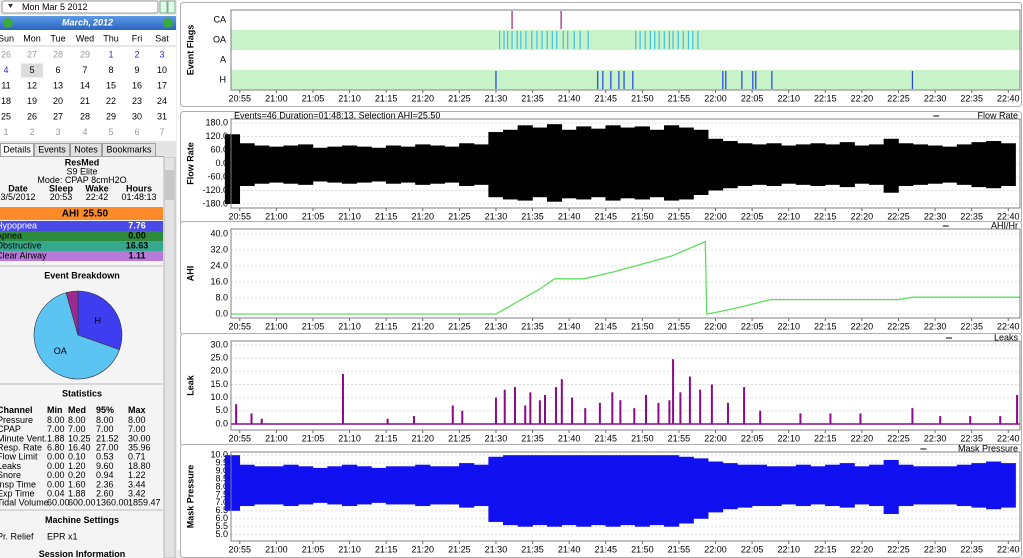  I want to click on plot-frame, so click(625, 385).